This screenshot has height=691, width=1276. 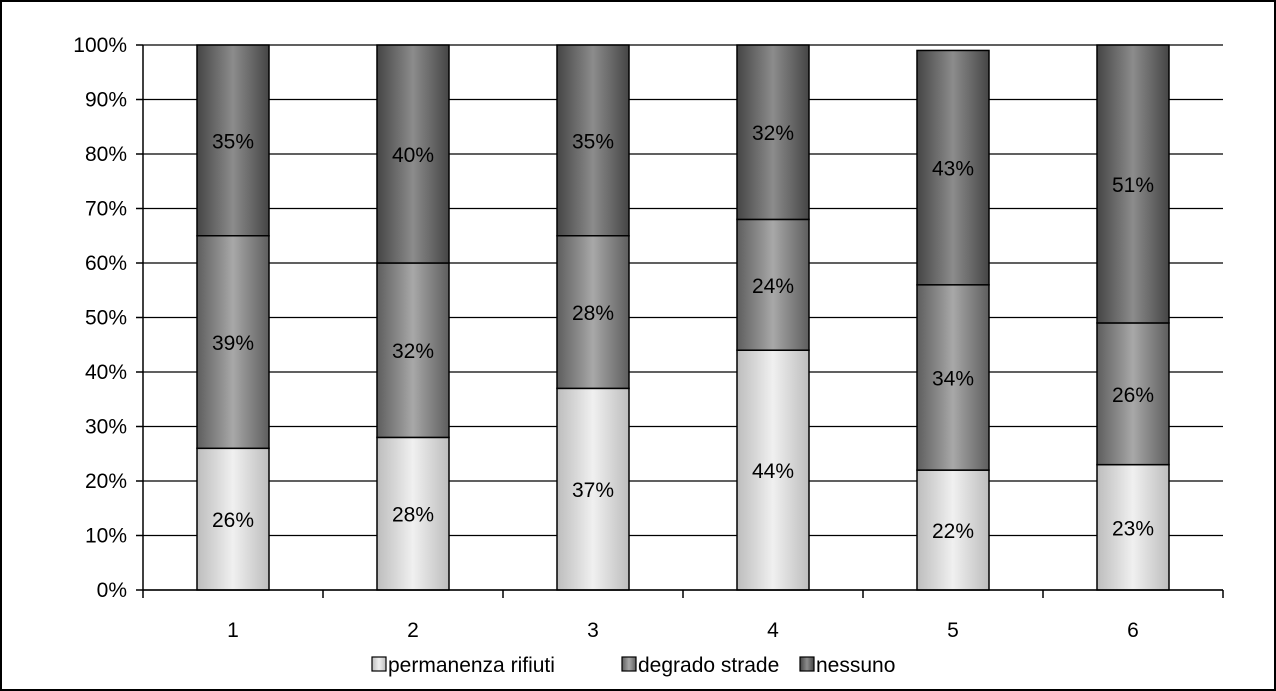 I want to click on data-label: 44%, so click(x=773, y=471).